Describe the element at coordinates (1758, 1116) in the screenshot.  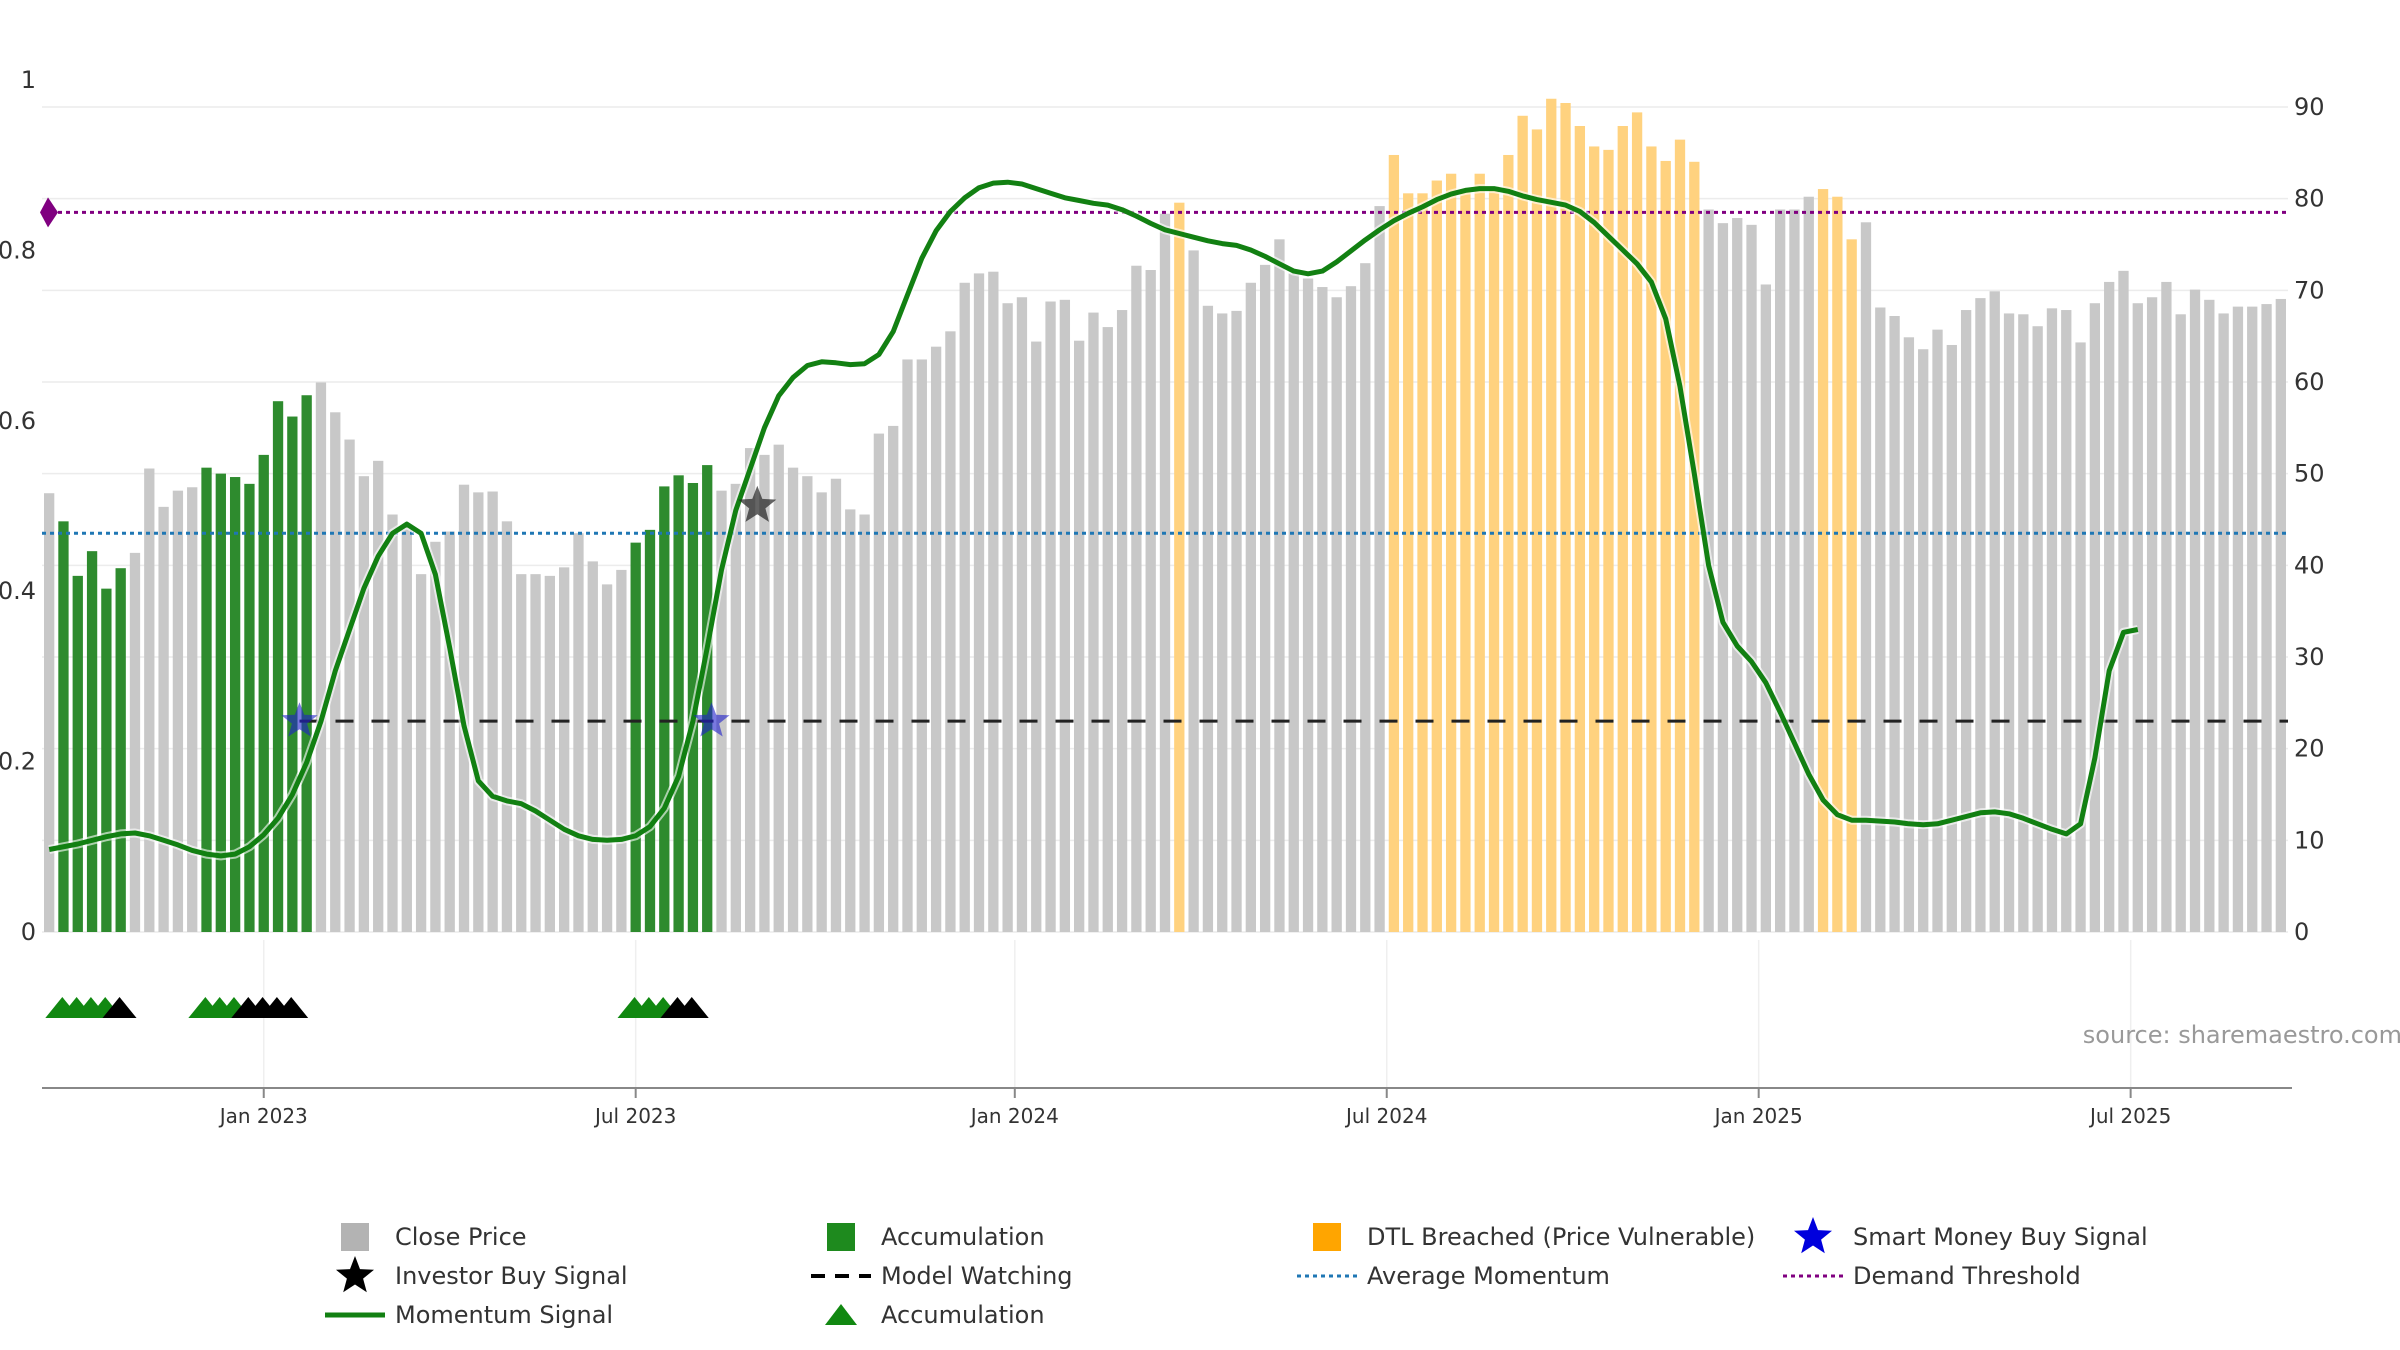
I see `x-tick-label: Jan 2025` at that location.